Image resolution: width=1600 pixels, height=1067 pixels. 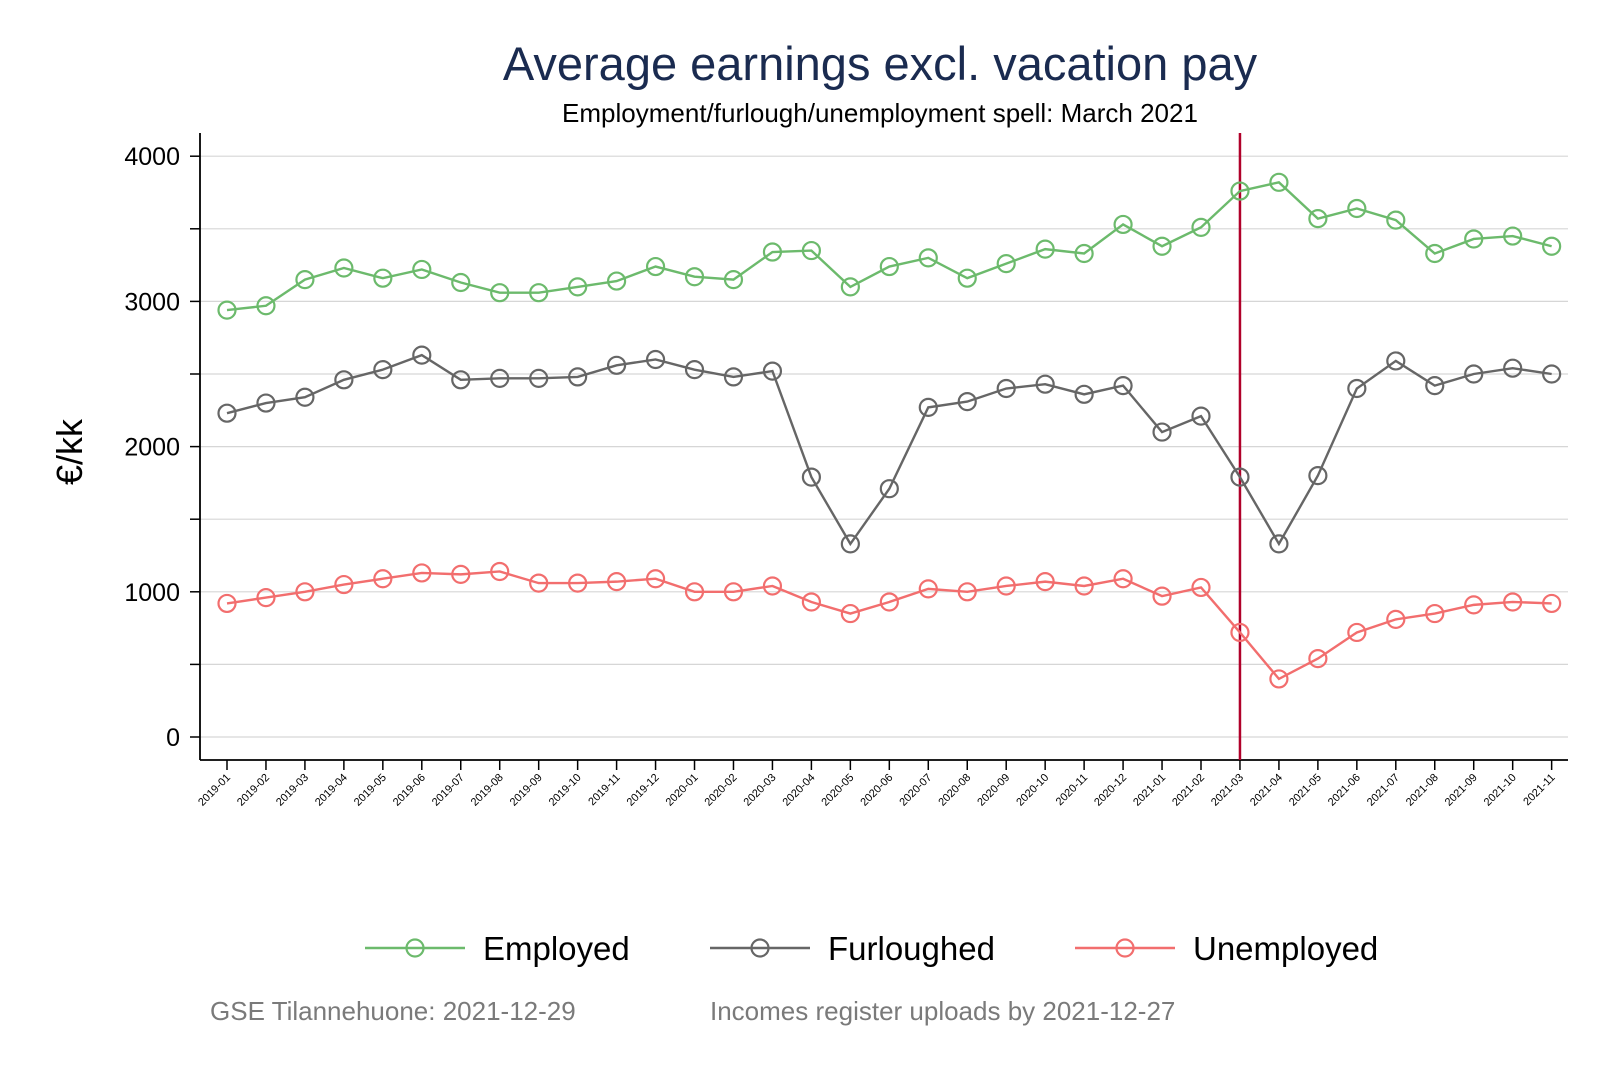 What do you see at coordinates (214, 790) in the screenshot?
I see `x-tick-label: 2019-01` at bounding box center [214, 790].